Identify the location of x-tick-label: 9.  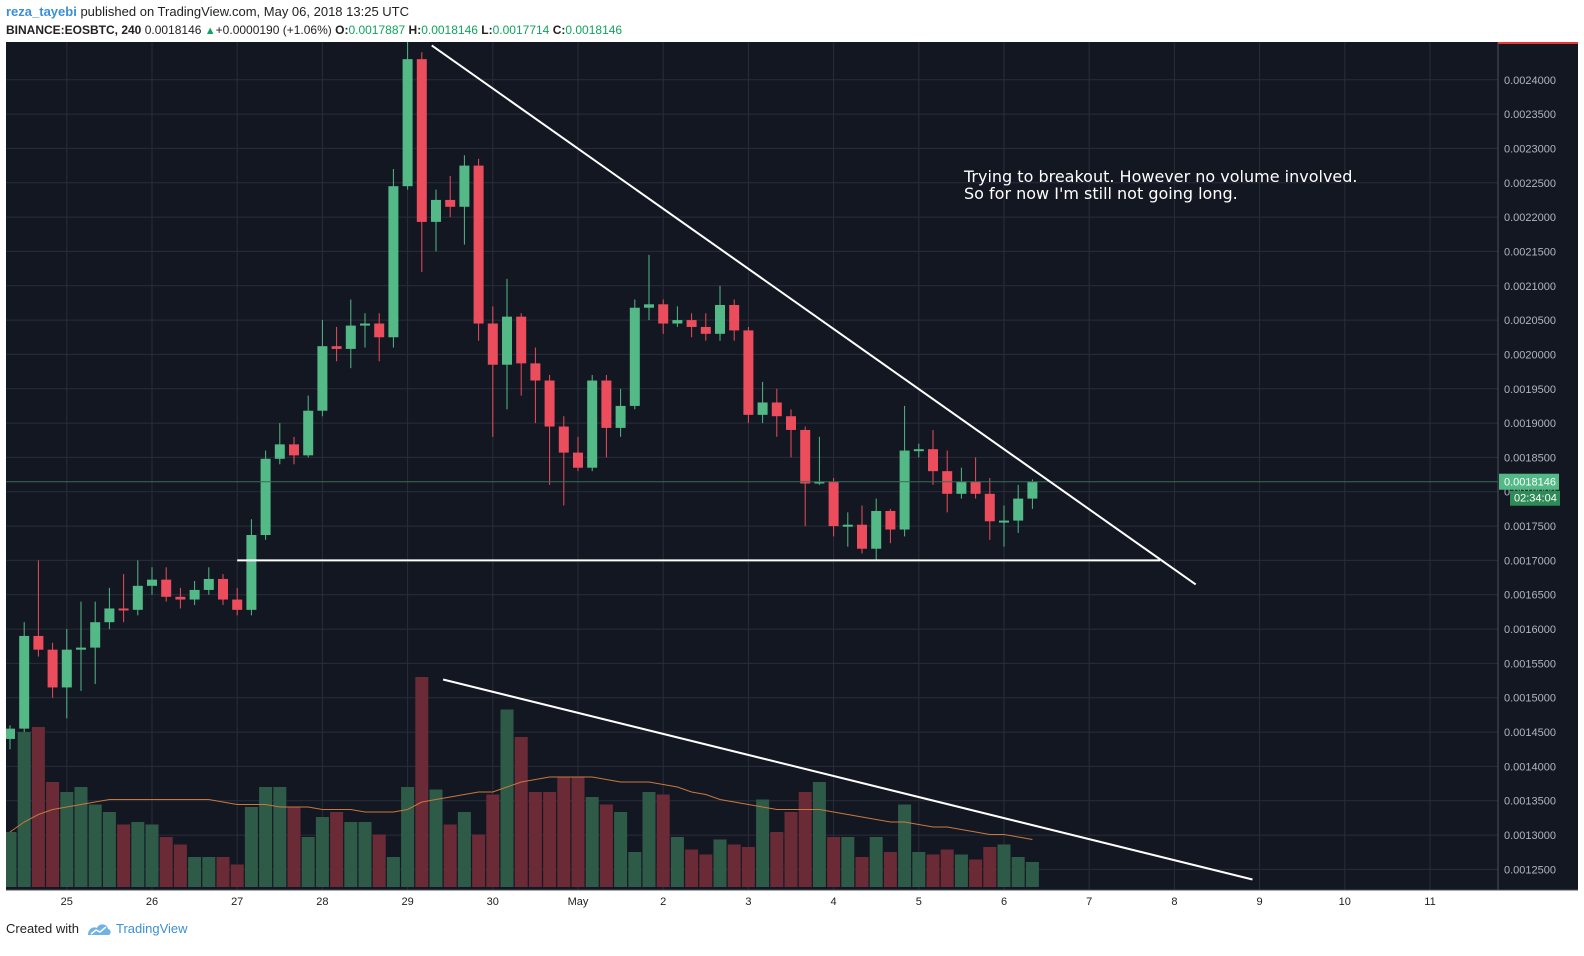
(1260, 902).